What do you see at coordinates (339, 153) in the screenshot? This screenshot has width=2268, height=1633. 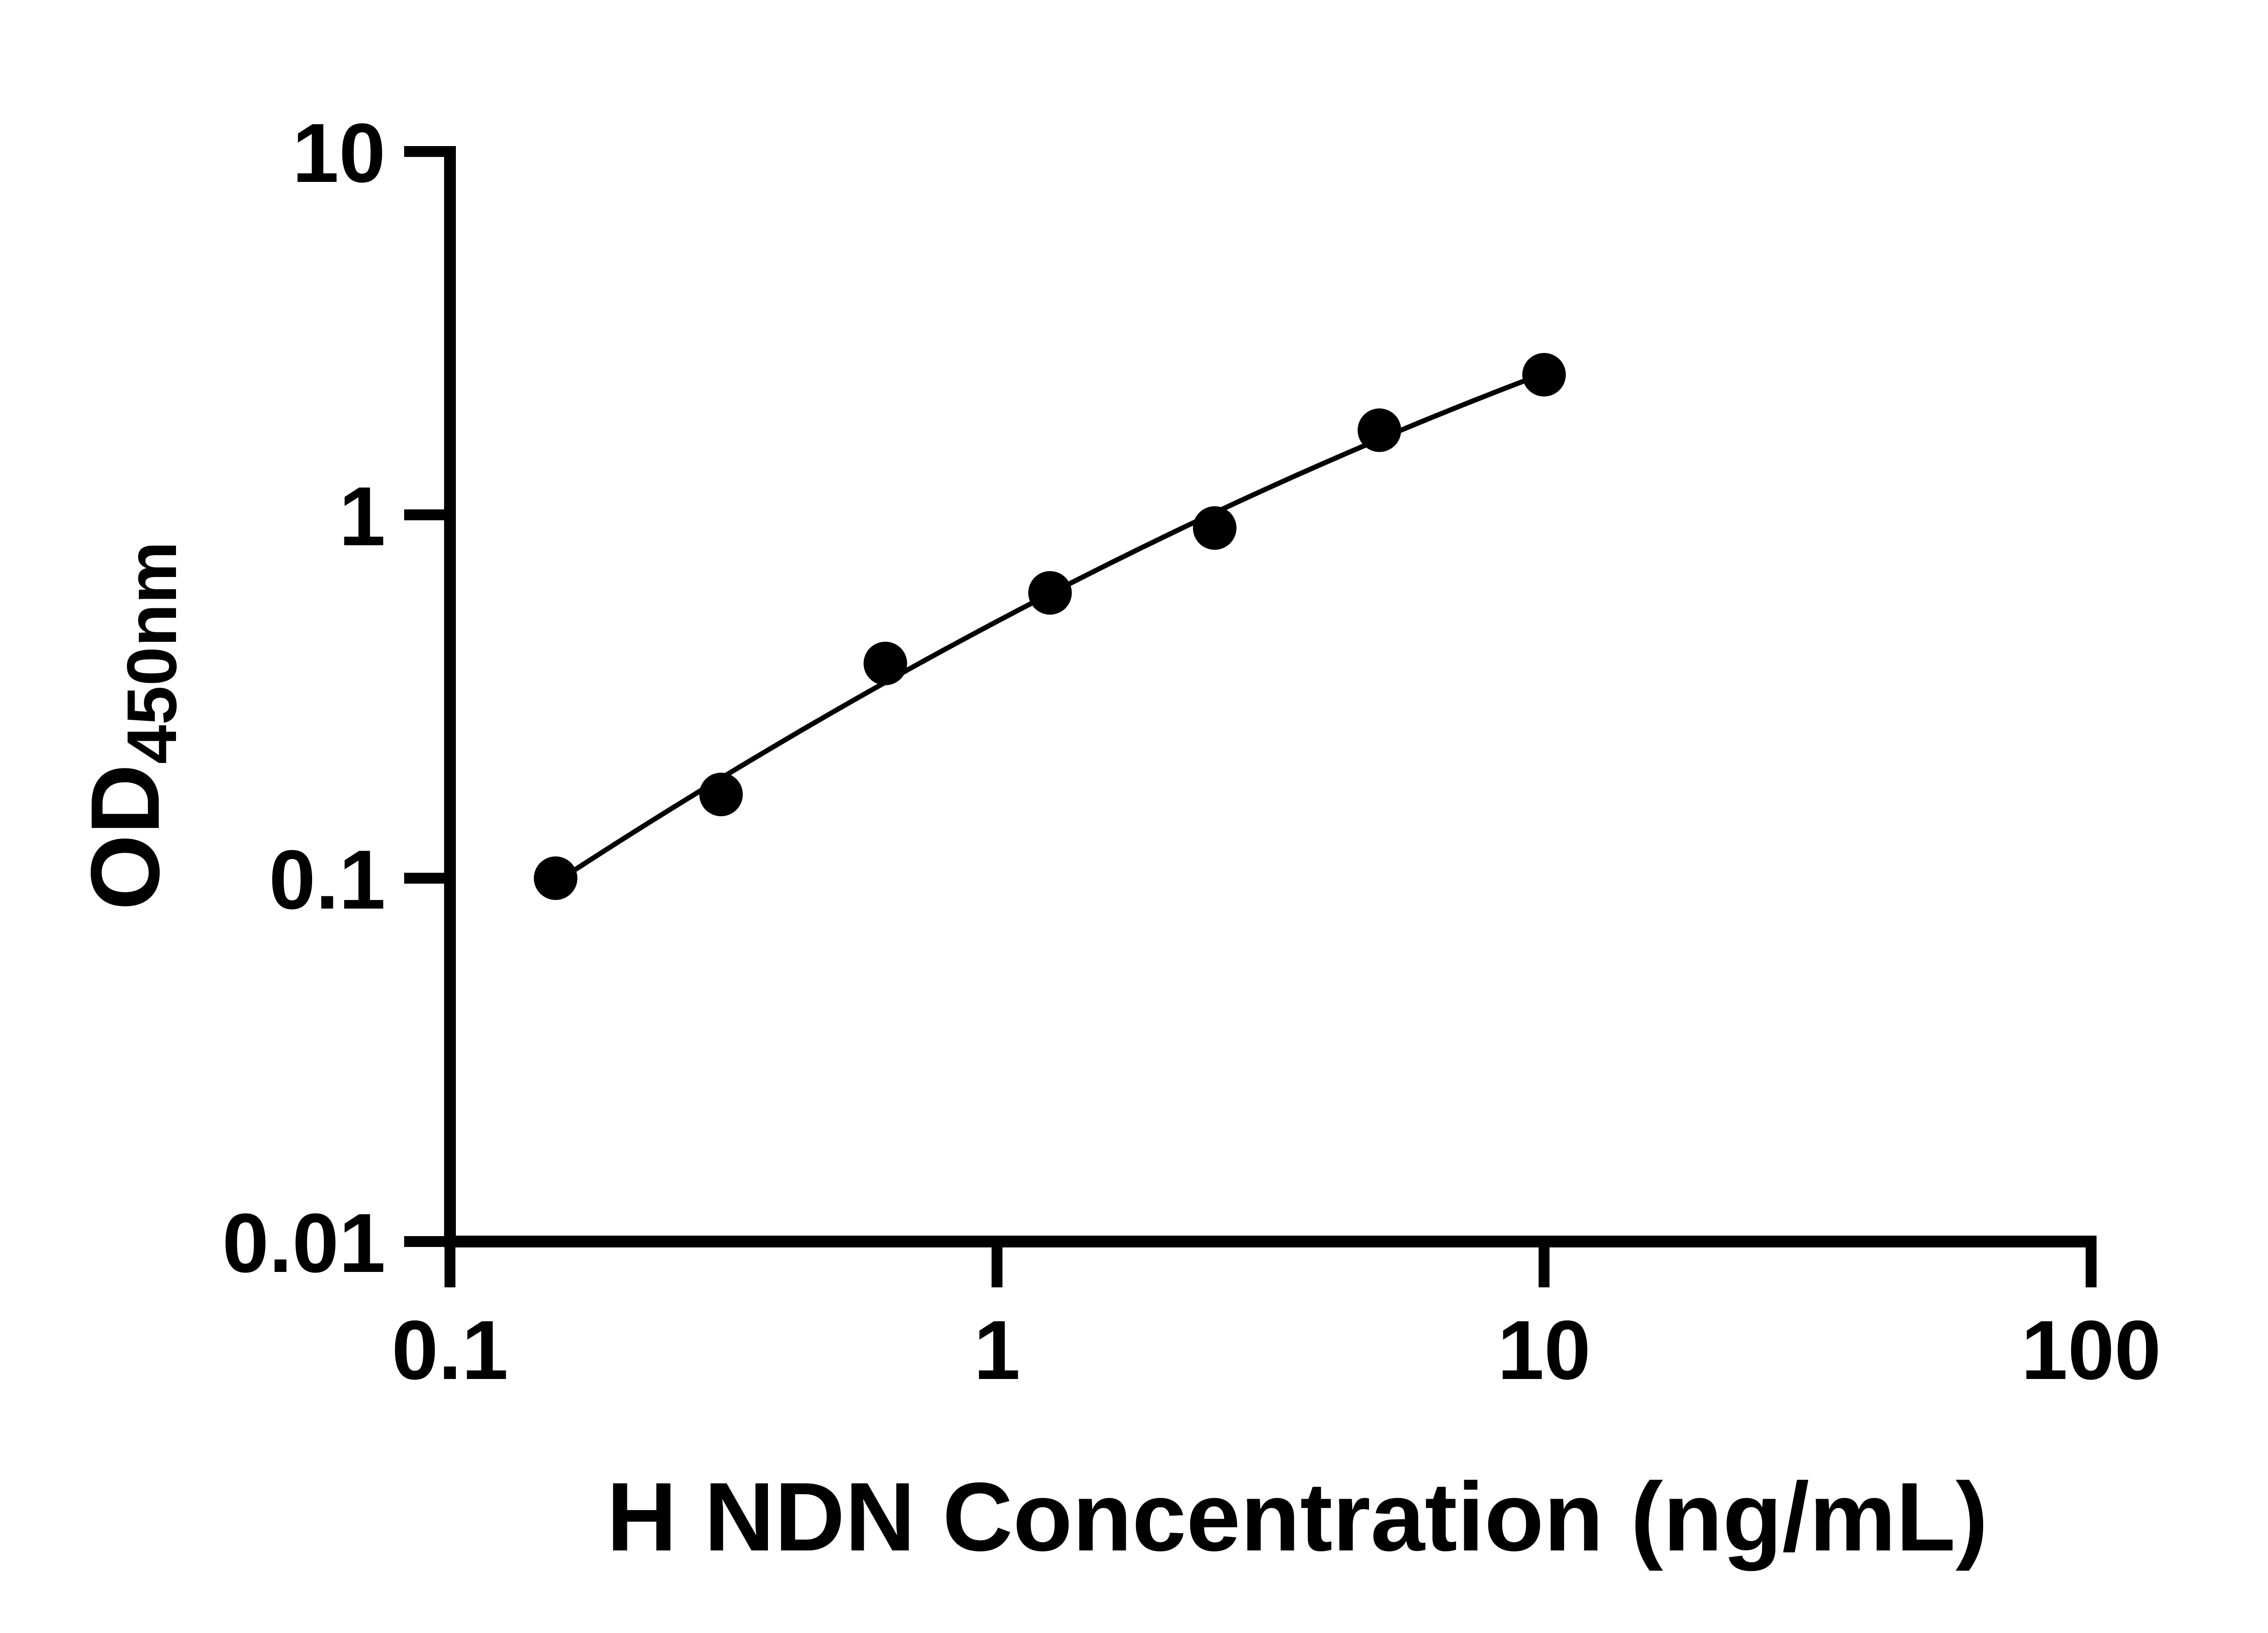 I see `y-tick-label: 10` at bounding box center [339, 153].